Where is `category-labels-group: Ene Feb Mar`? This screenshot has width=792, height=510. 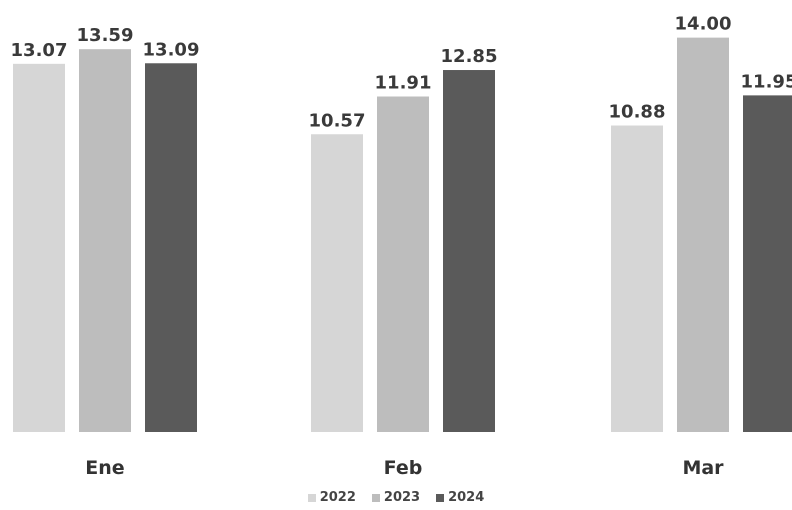
category-labels-group: Ene Feb Mar is located at coordinates (404, 468).